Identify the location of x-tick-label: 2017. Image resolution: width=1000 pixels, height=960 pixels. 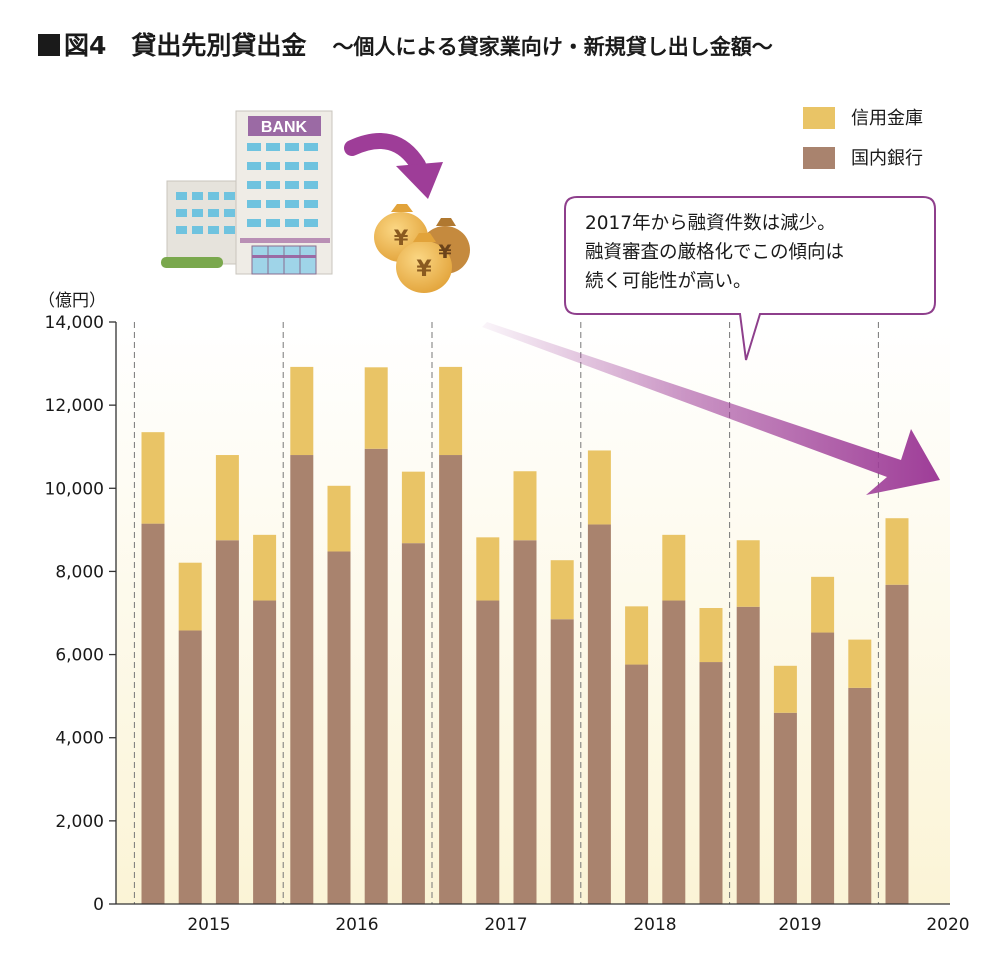
(505, 925).